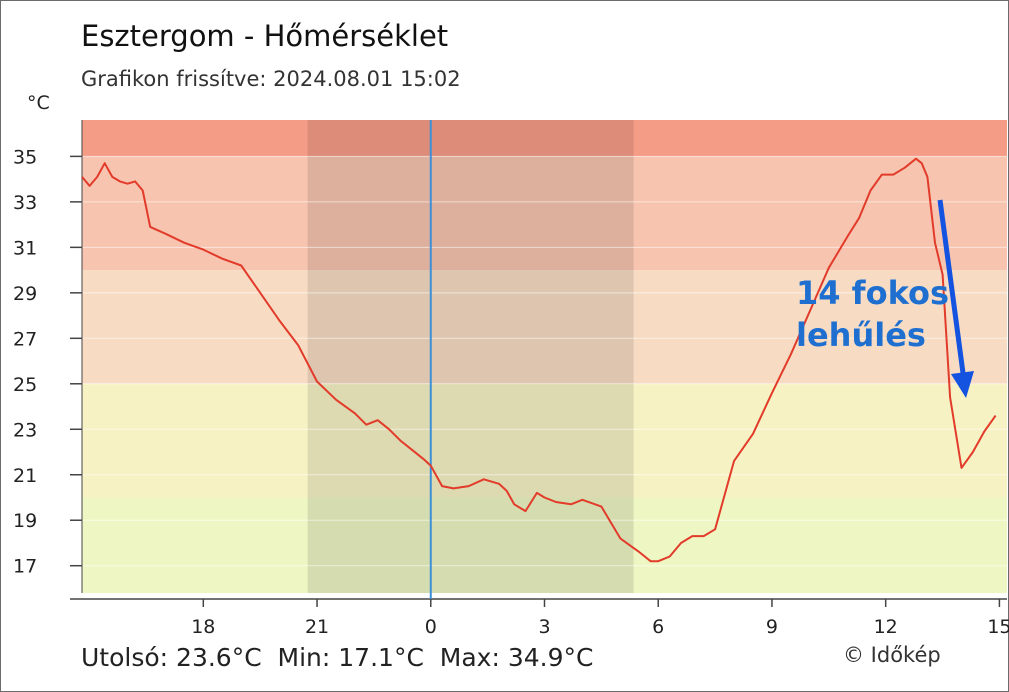 This screenshot has width=1009, height=692. What do you see at coordinates (25, 430) in the screenshot?
I see `y-tick-label: 23` at bounding box center [25, 430].